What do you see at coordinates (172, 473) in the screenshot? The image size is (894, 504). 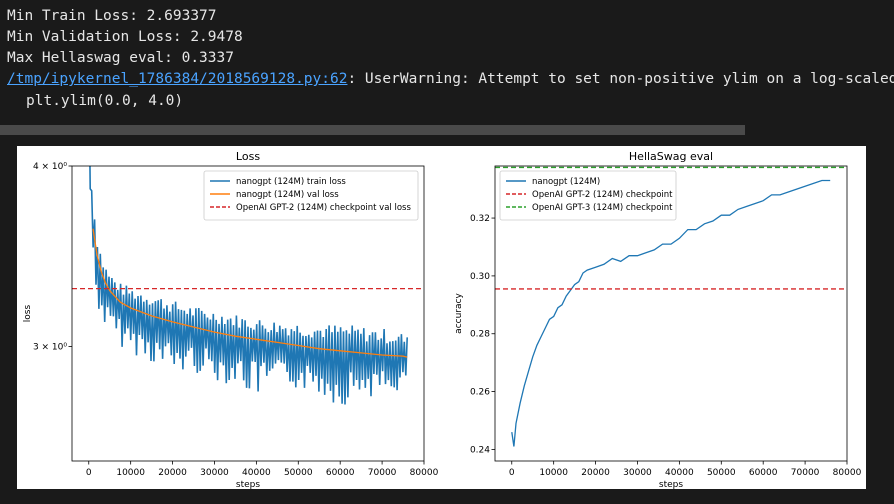 I see `loss-xtick-label: 20000` at bounding box center [172, 473].